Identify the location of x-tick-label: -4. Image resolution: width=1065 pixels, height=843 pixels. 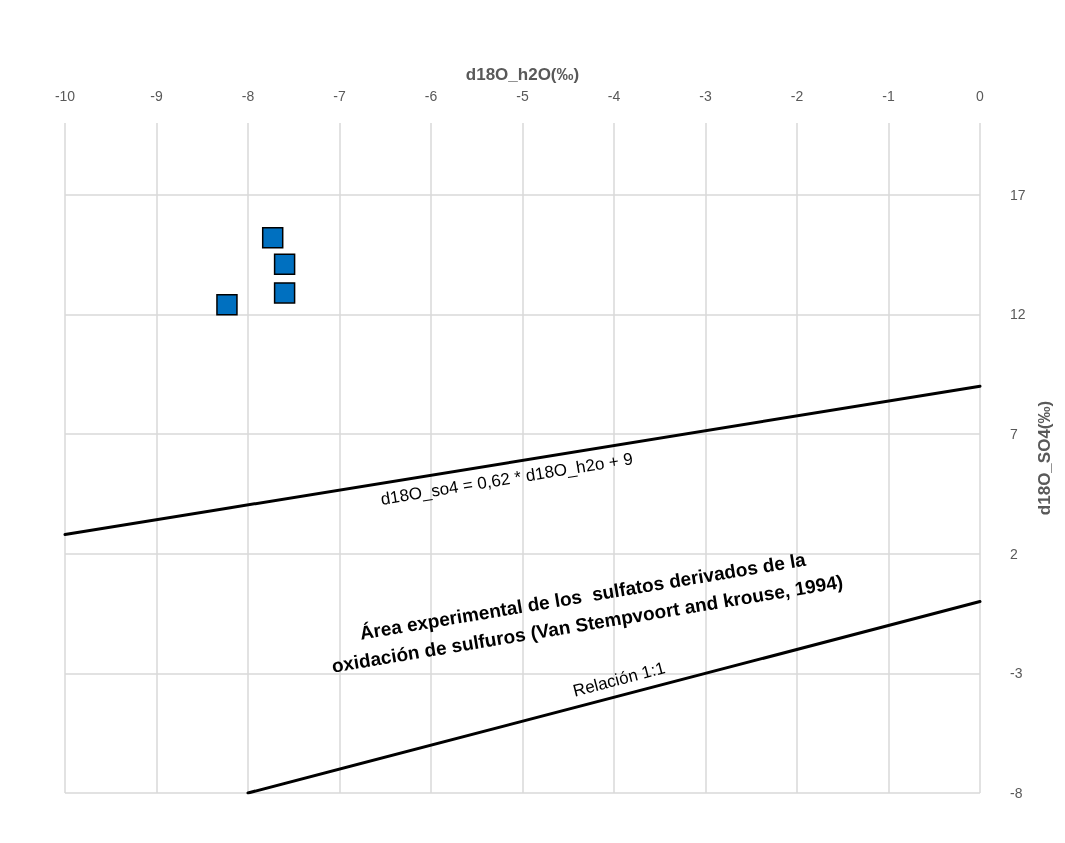
(614, 96).